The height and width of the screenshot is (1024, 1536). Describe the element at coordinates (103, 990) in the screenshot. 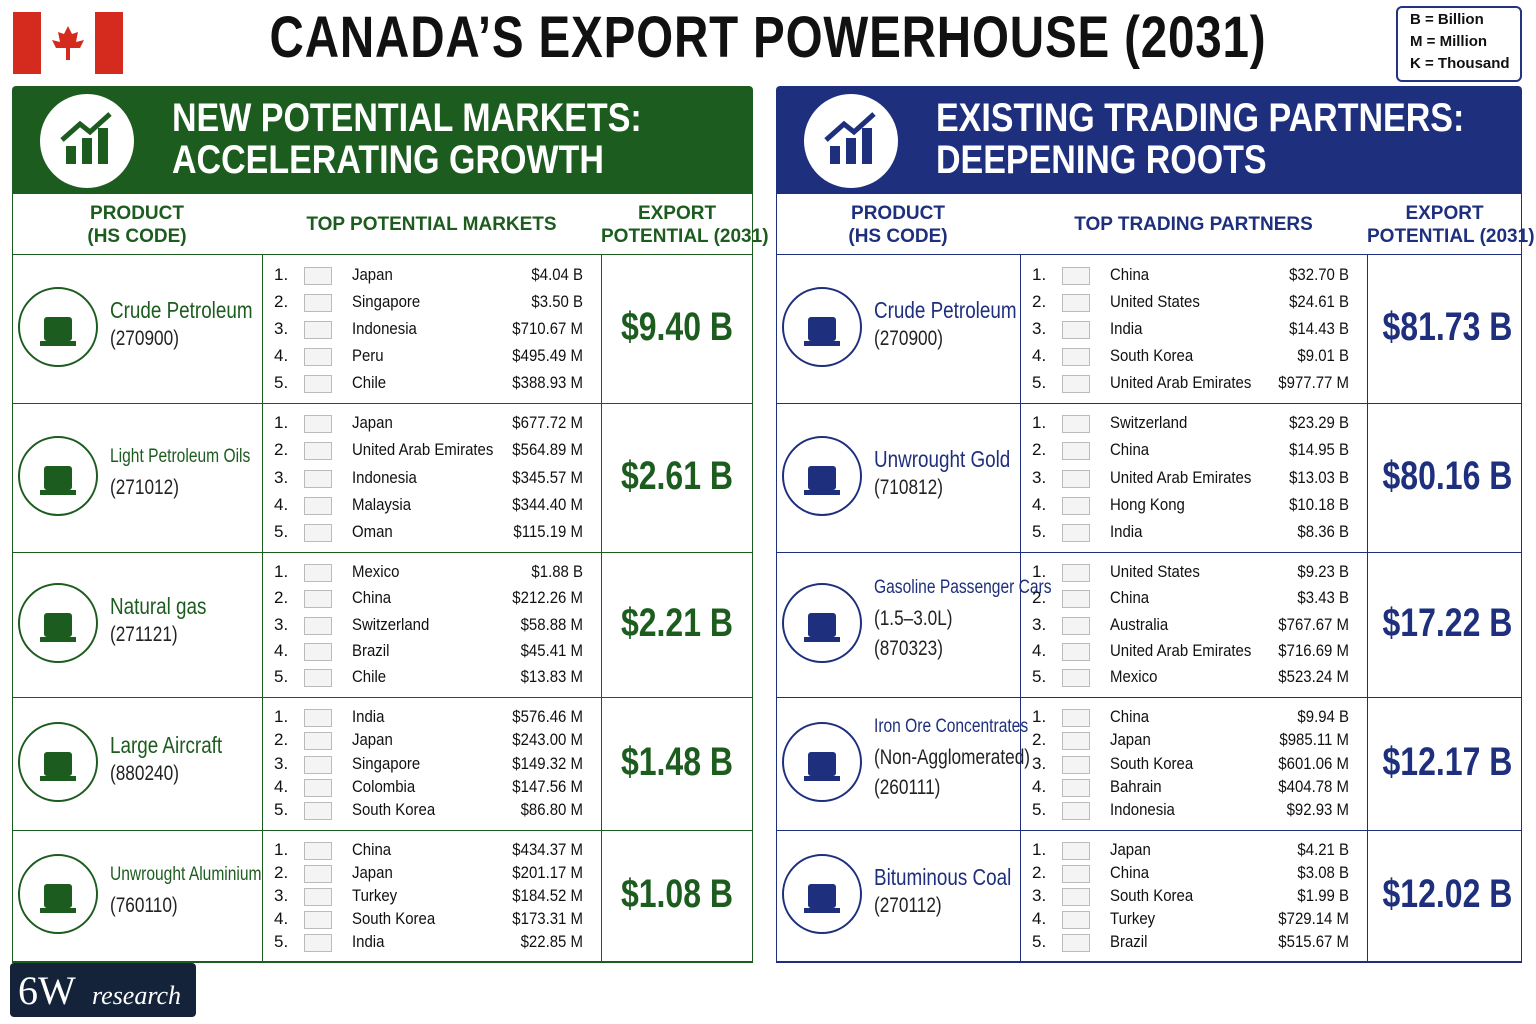

I see `logo: 6W research` at that location.